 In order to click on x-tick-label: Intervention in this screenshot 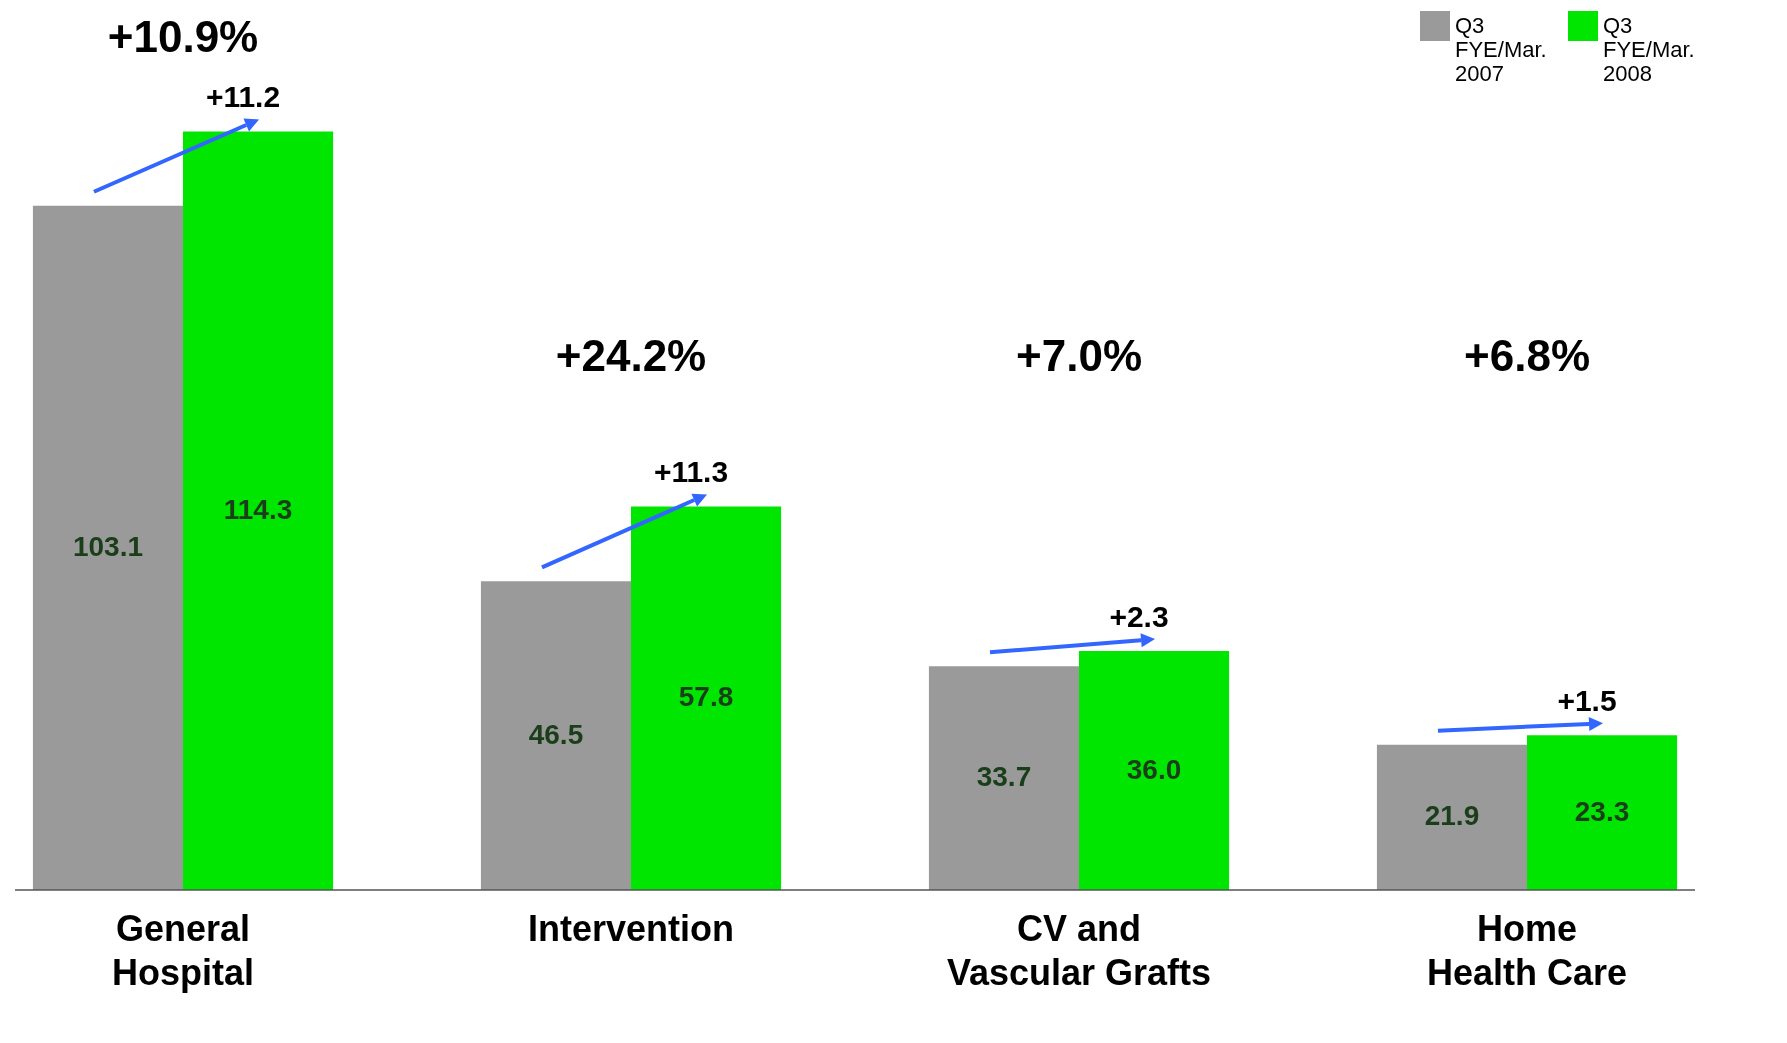, I will do `click(631, 928)`.